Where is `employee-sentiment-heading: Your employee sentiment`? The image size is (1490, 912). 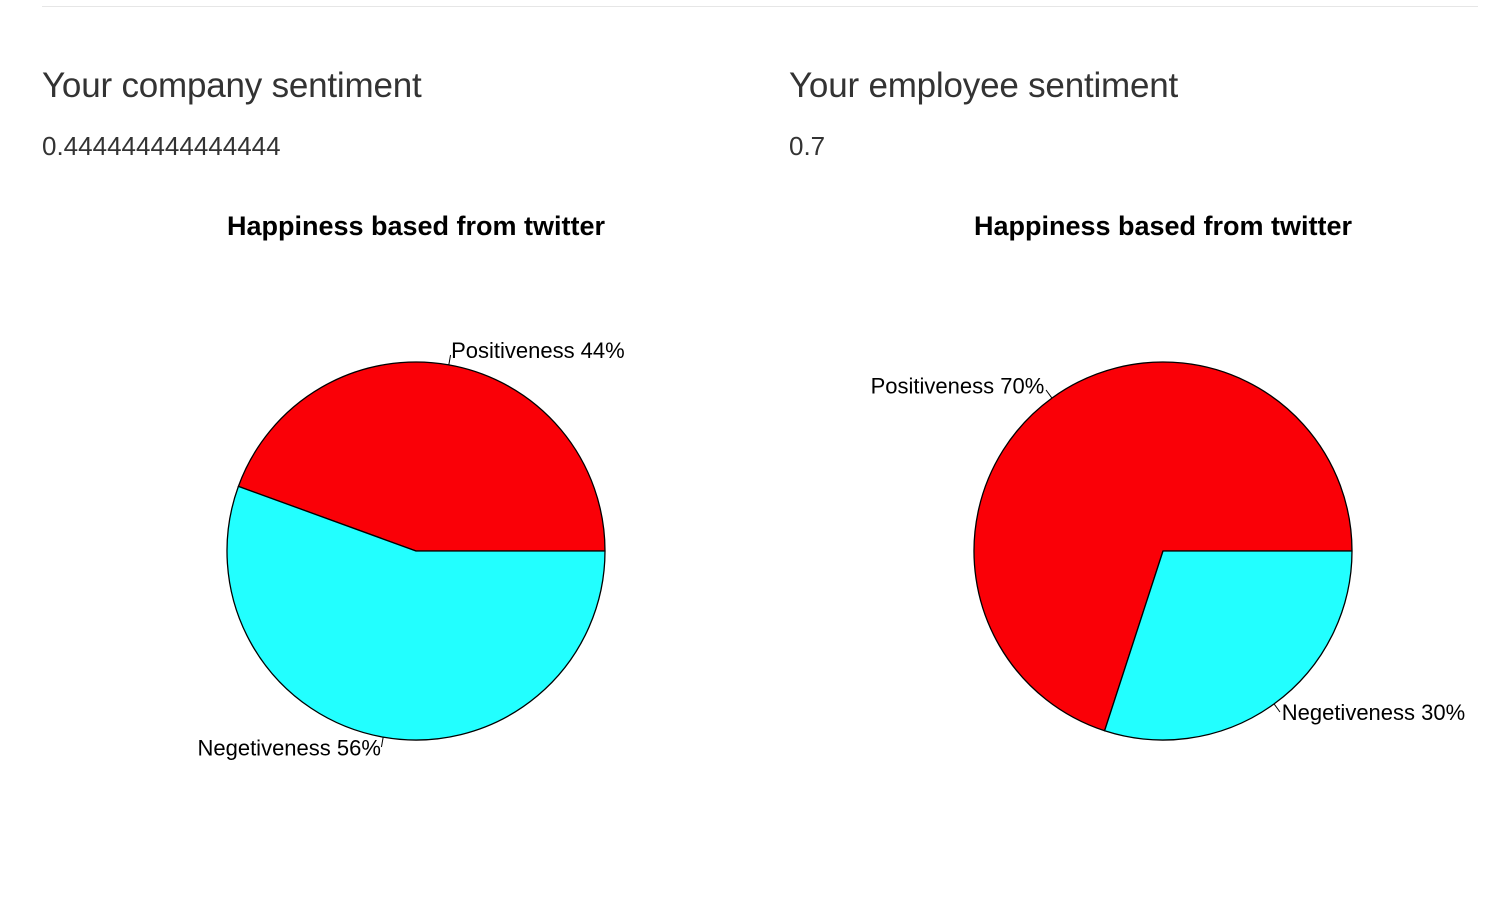 employee-sentiment-heading: Your employee sentiment is located at coordinates (984, 85).